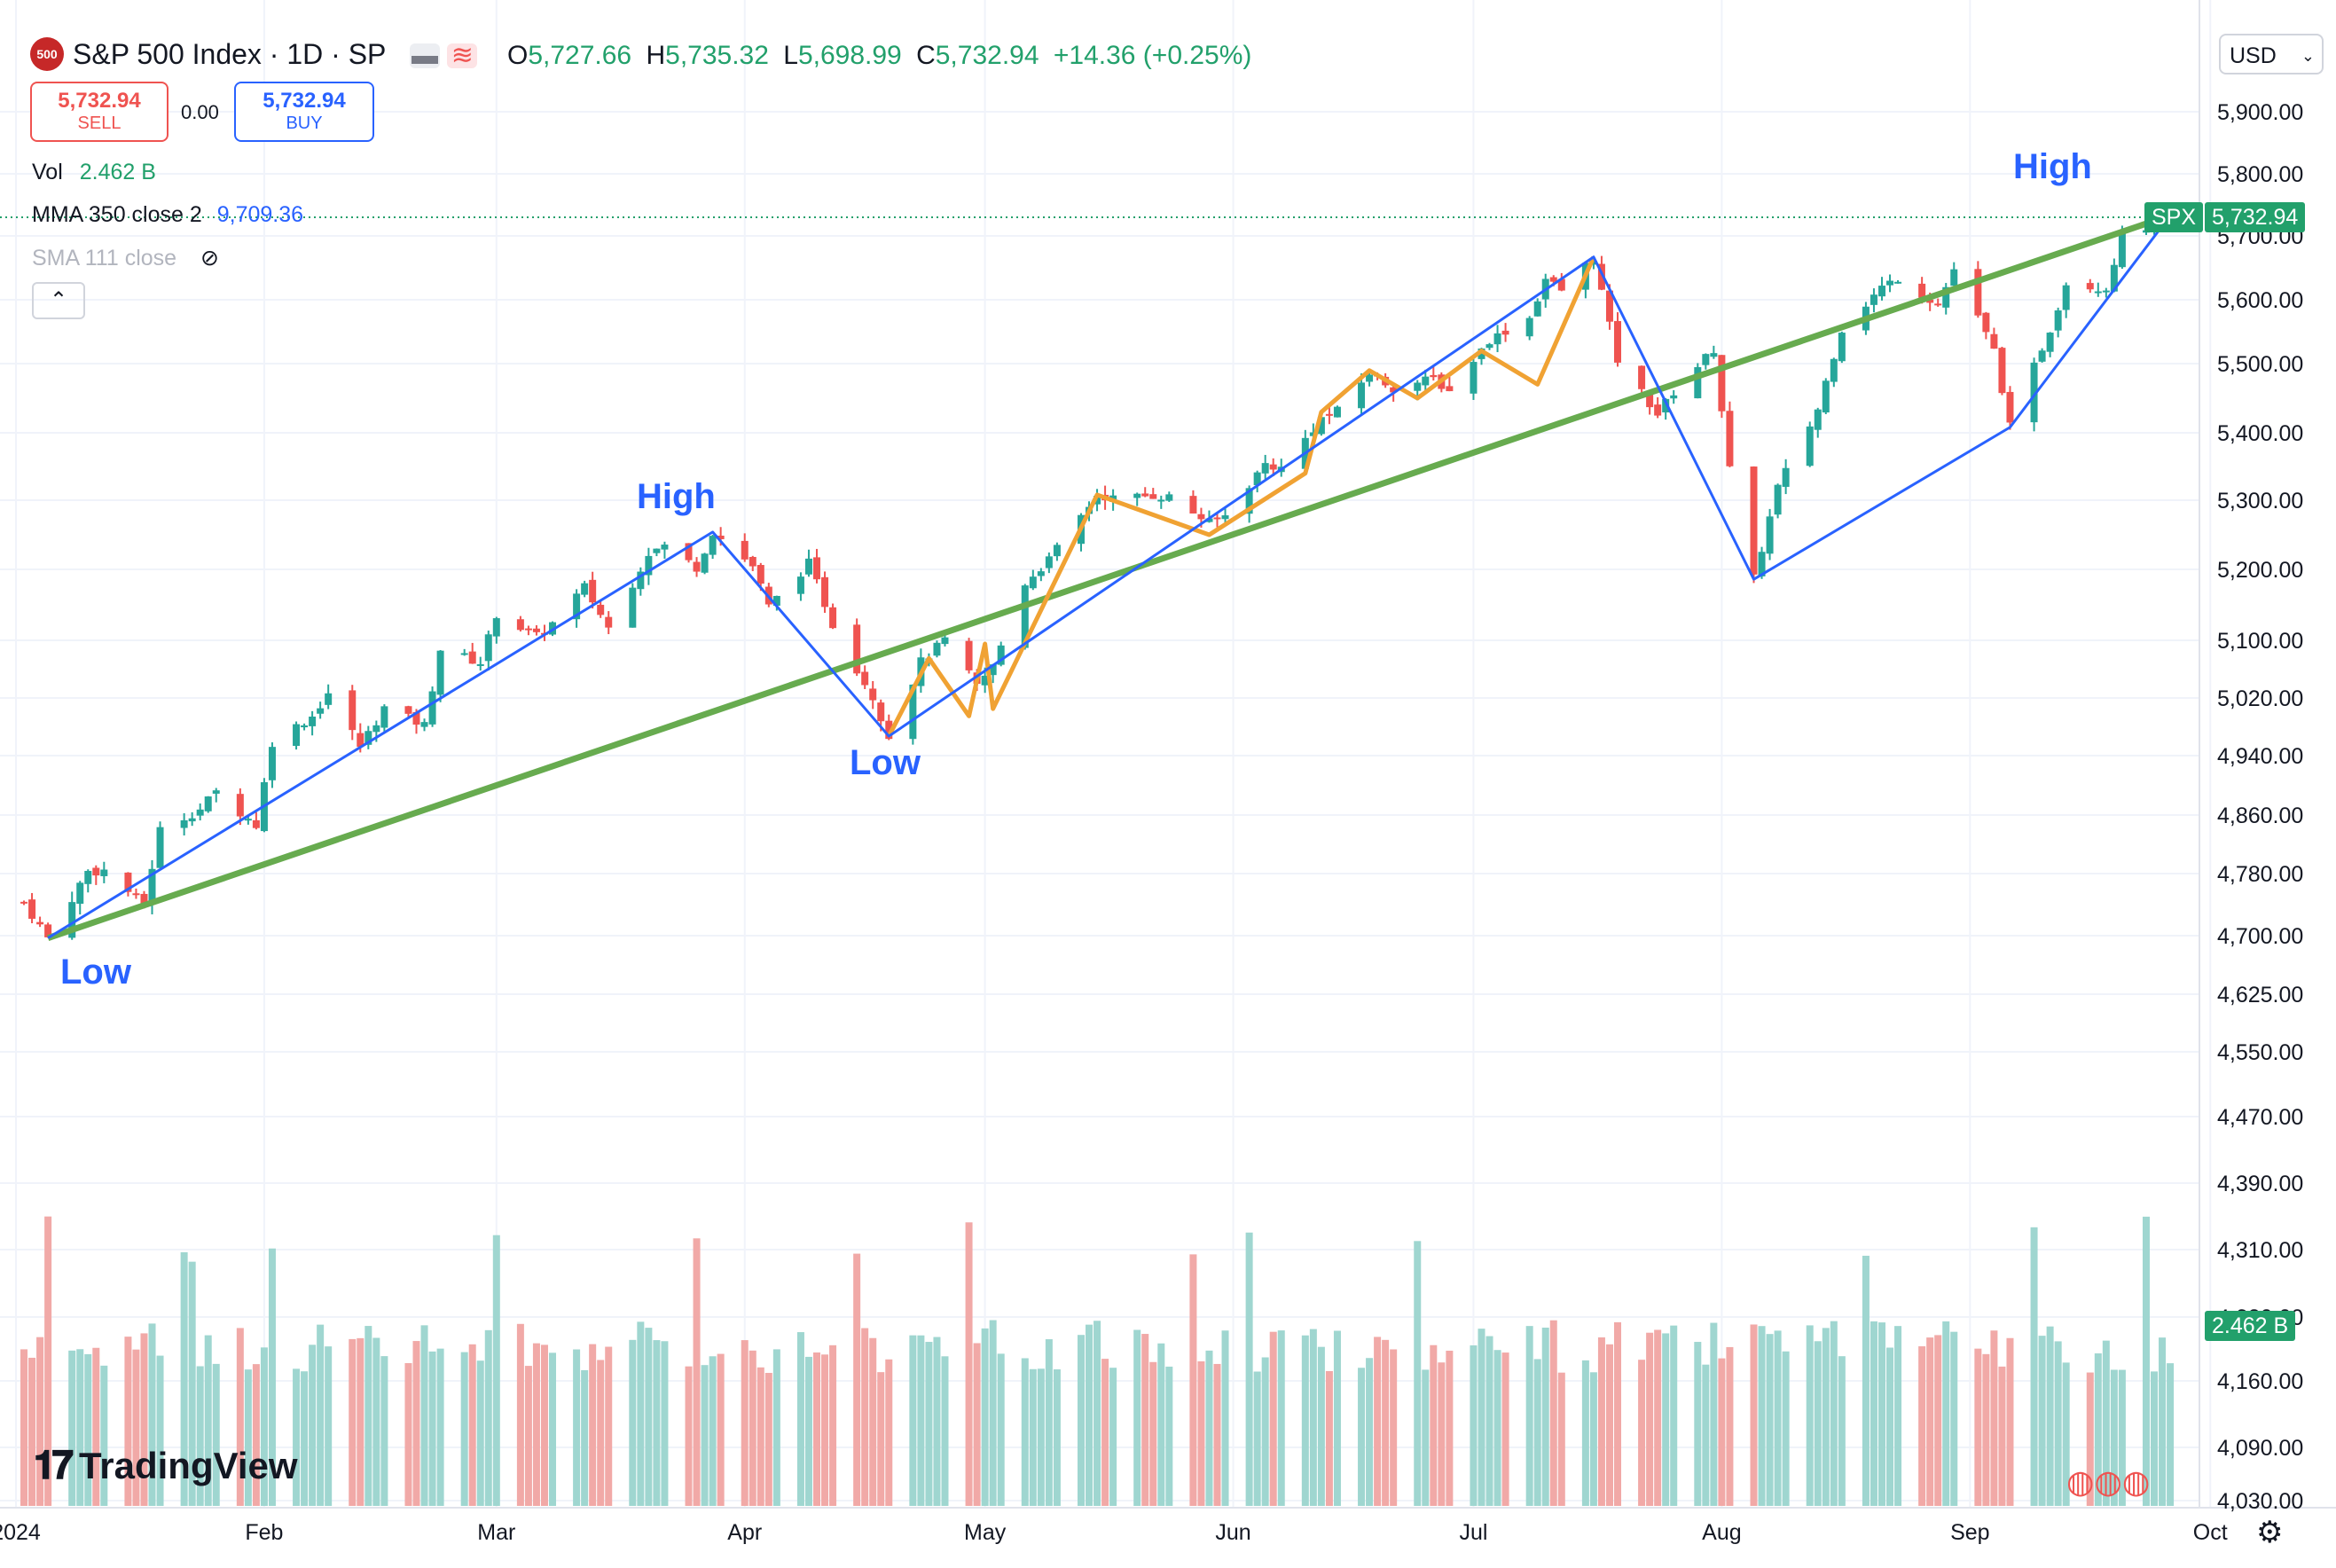  I want to click on low-value: 5,698.99, so click(849, 55).